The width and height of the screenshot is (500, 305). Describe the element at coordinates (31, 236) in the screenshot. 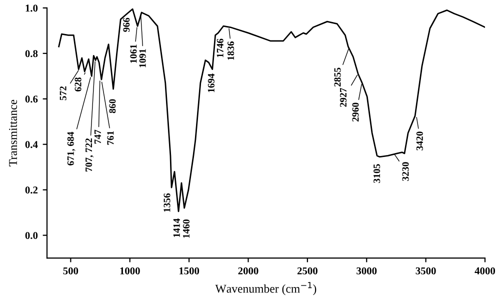

I see `y-tick-label: 0.0` at that location.